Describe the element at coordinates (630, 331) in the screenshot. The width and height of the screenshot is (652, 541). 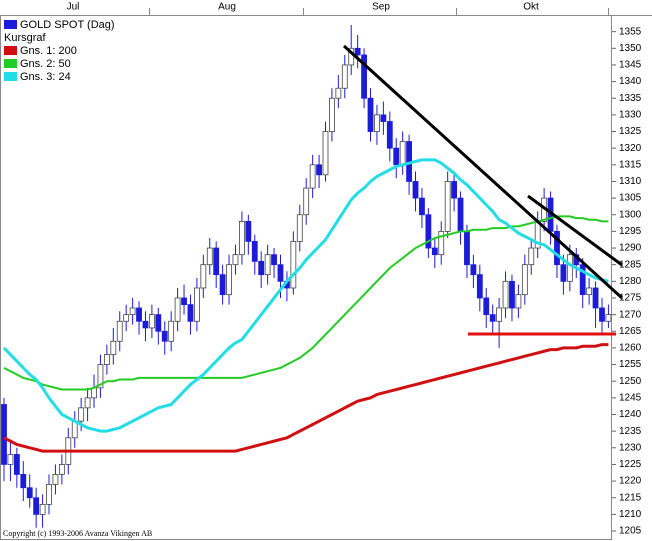
I see `y-tick-label: 1265` at that location.